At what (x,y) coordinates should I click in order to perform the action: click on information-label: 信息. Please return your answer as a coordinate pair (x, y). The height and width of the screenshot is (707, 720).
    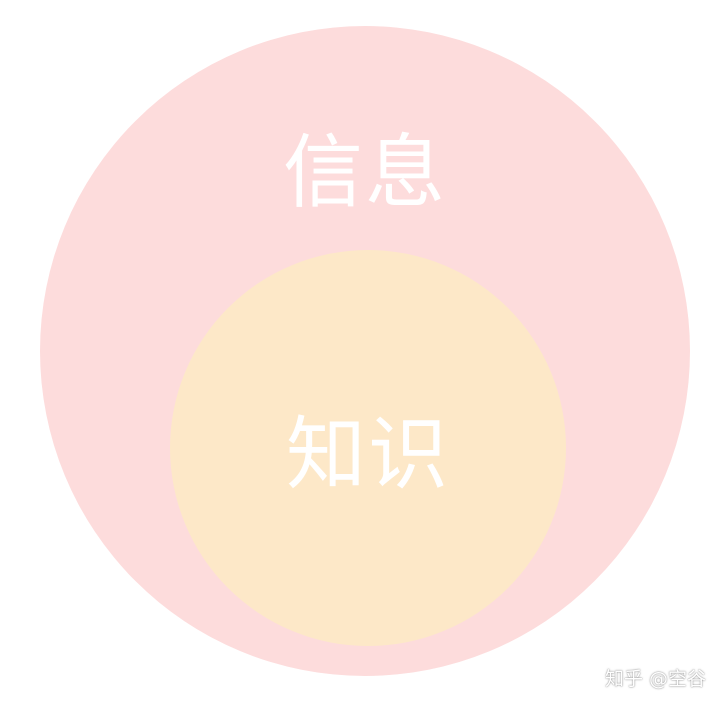
    Looking at the image, I should click on (365, 172).